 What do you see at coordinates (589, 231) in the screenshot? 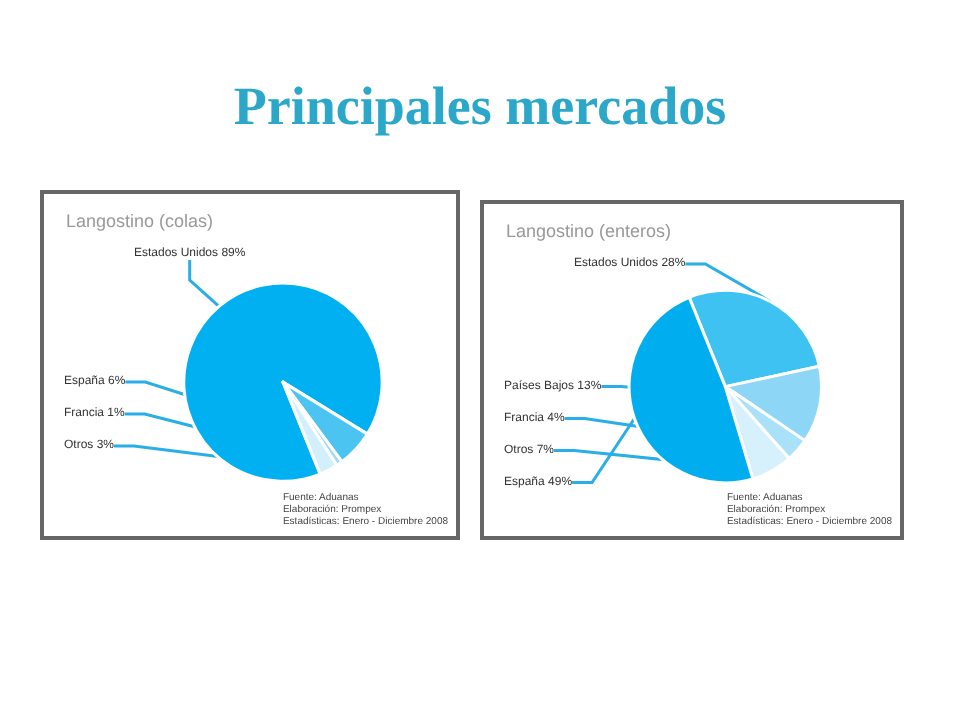
I see `chart-title: Langostino (enteros)` at bounding box center [589, 231].